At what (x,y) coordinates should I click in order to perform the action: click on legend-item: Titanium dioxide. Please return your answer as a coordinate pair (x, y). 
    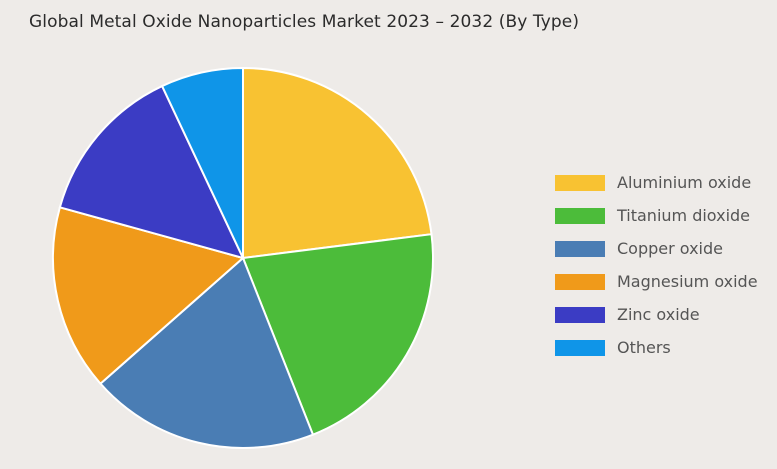
    Looking at the image, I should click on (666, 215).